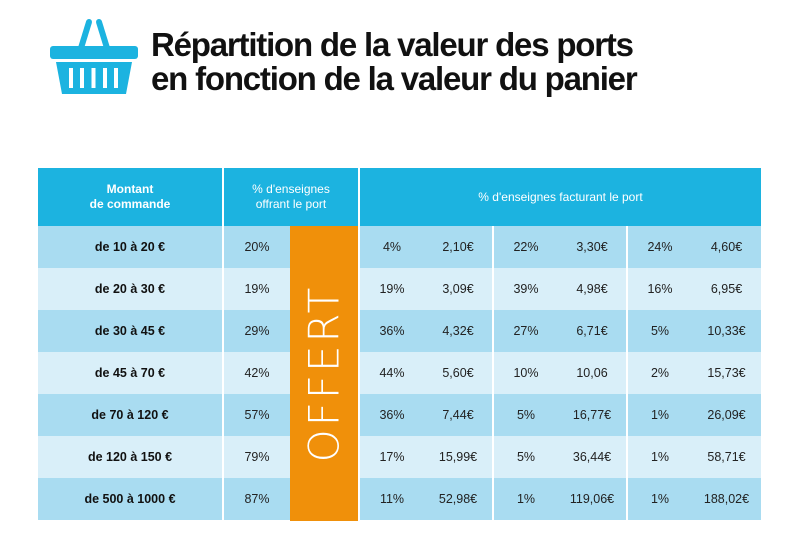  I want to click on cell-offrant: 42%, so click(257, 373).